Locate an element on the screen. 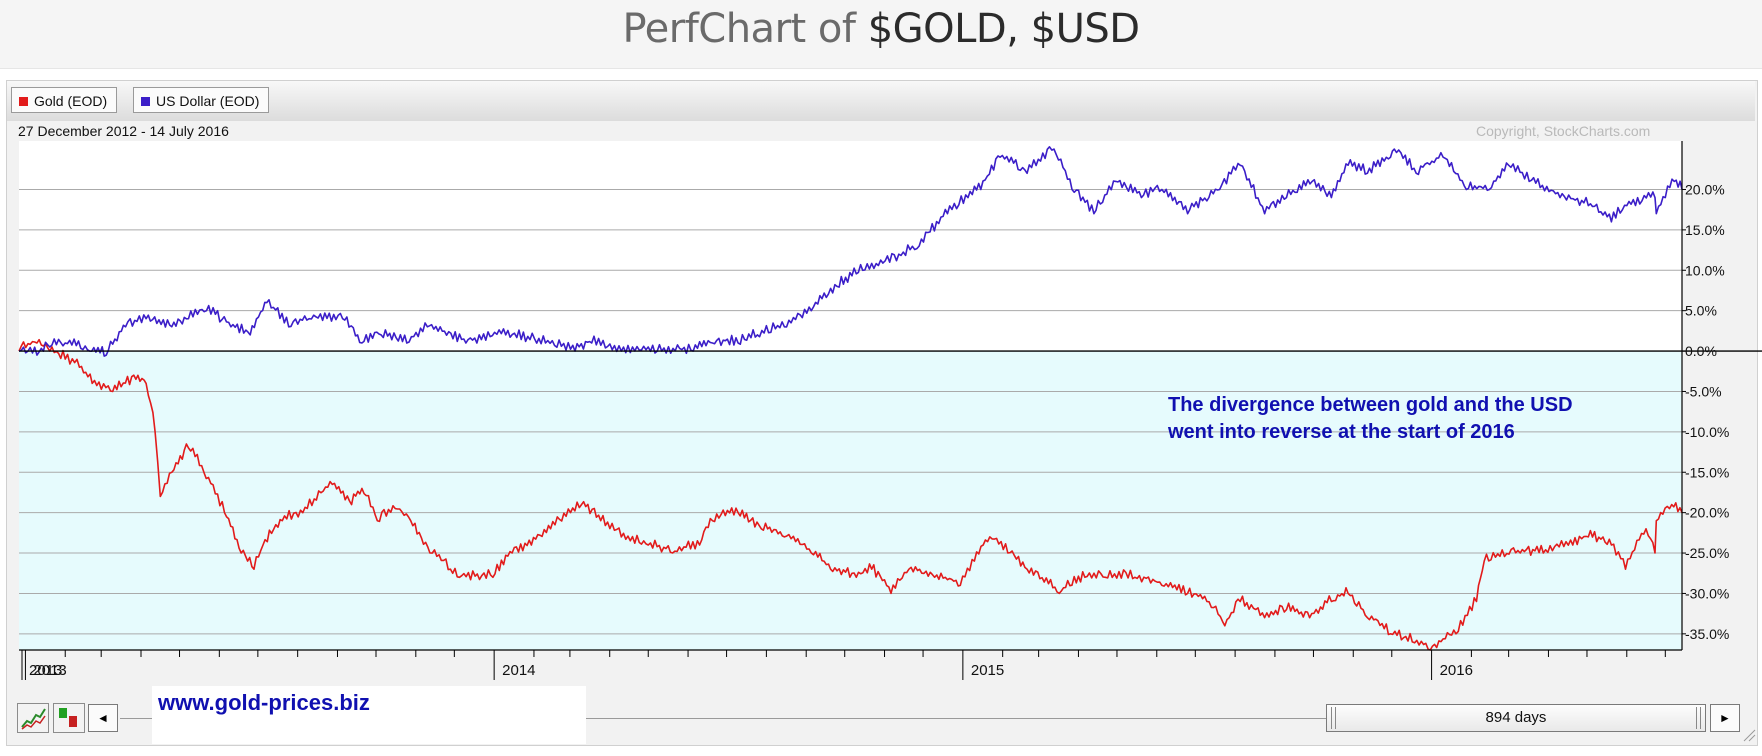 The height and width of the screenshot is (756, 1762). title-prefix: PerfChart of is located at coordinates (745, 29).